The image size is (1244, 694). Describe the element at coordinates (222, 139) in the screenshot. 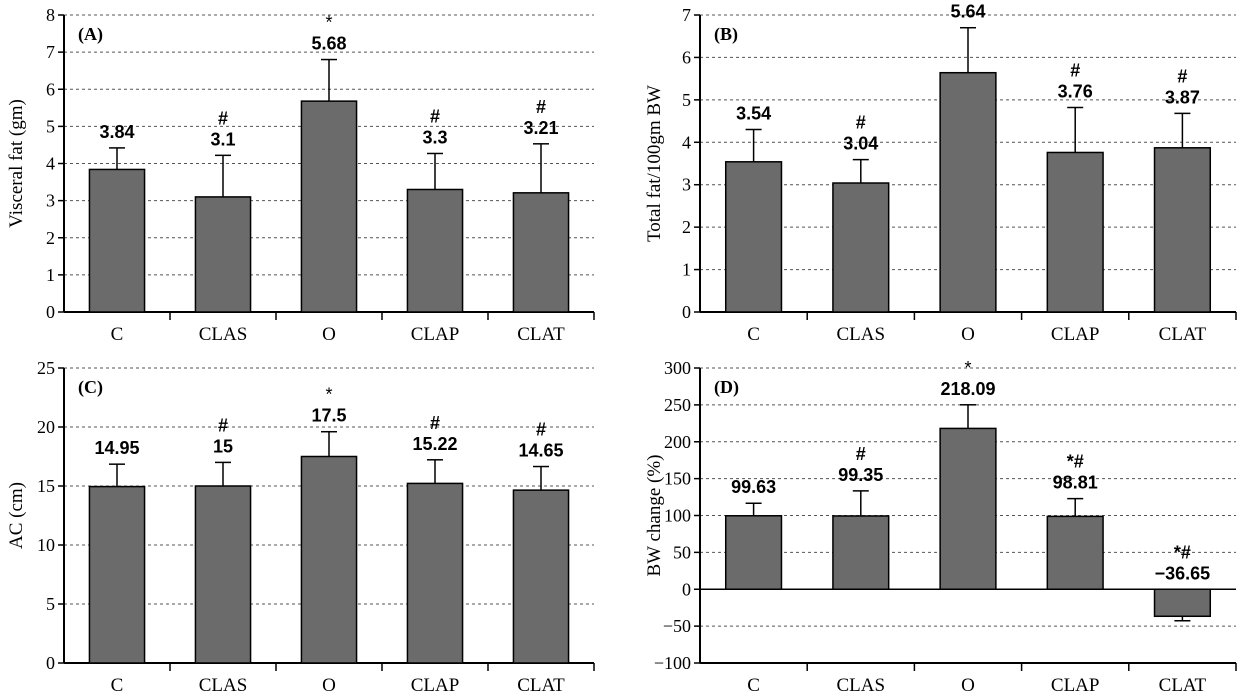

I see `value-label: 3.1` at that location.